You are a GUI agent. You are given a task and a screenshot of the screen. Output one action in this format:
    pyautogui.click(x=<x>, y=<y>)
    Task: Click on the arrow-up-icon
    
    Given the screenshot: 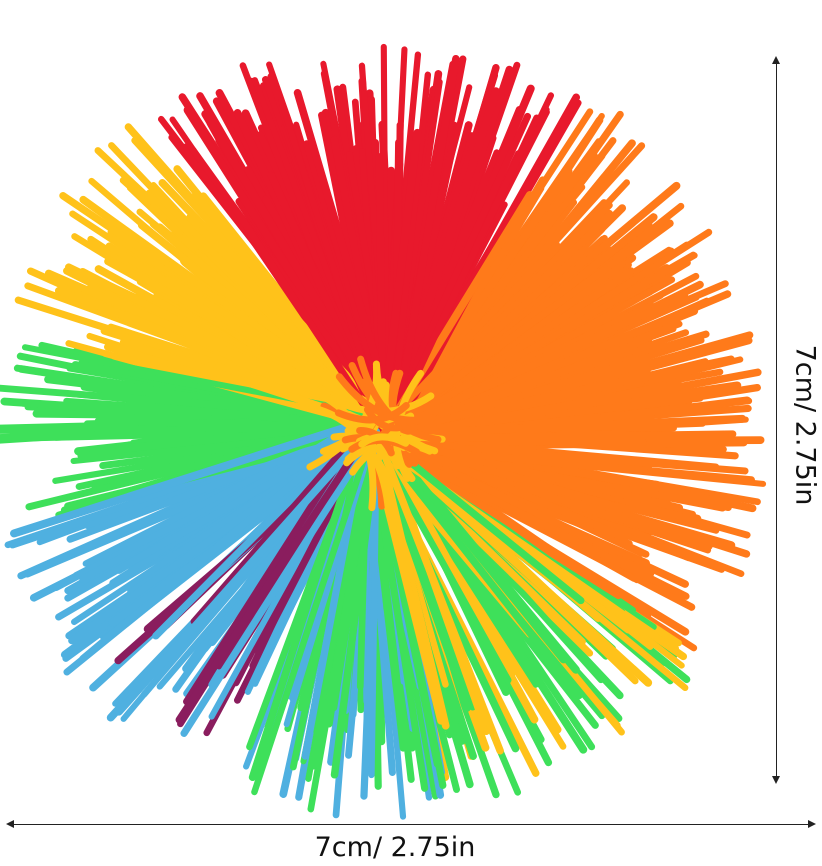 What is the action you would take?
    pyautogui.click(x=776, y=60)
    